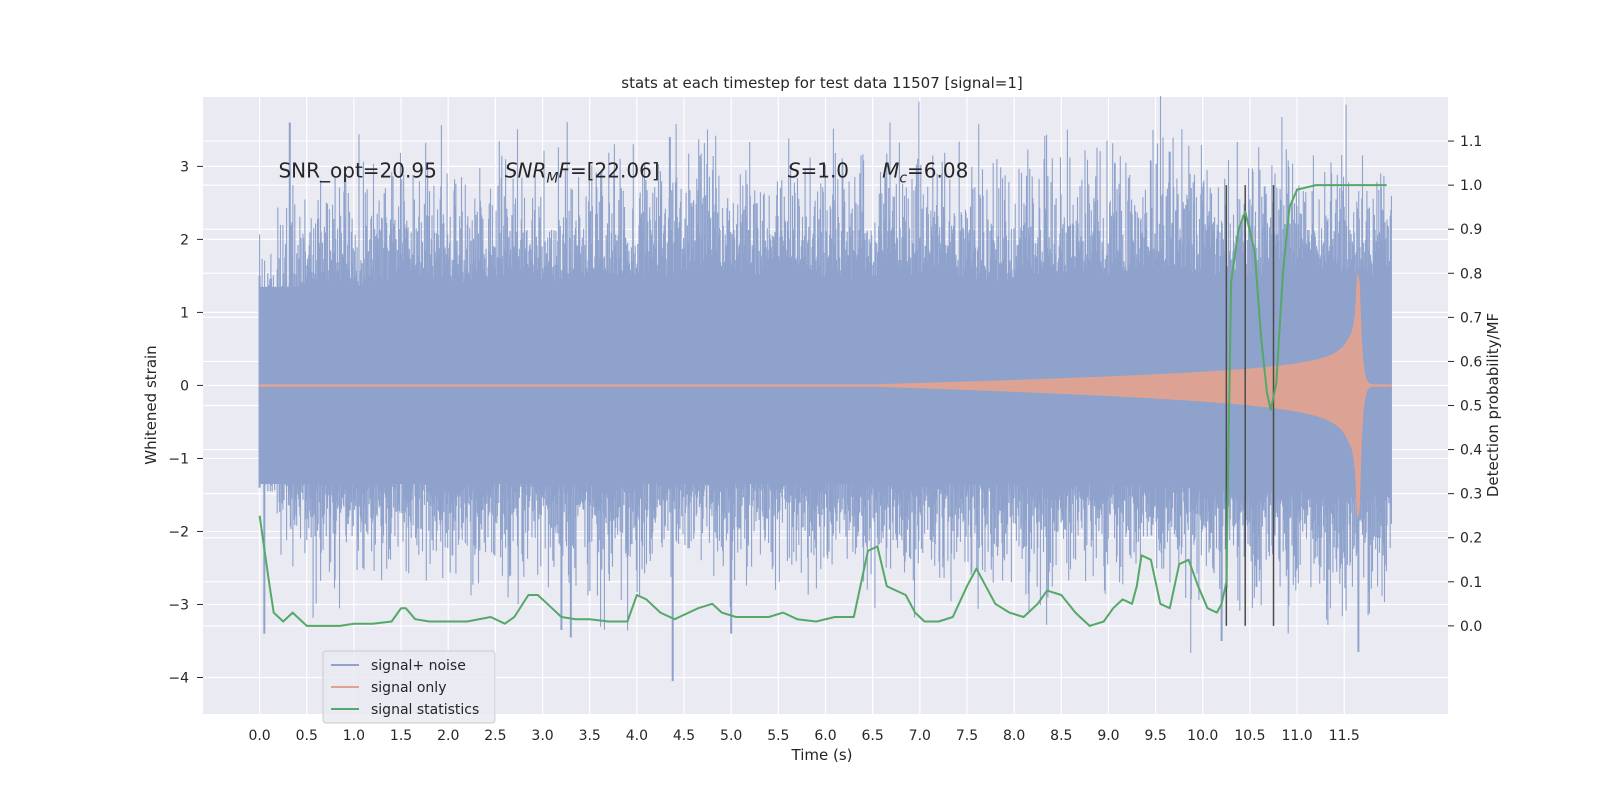  I want to click on x-tick-label: 1.0, so click(354, 736).